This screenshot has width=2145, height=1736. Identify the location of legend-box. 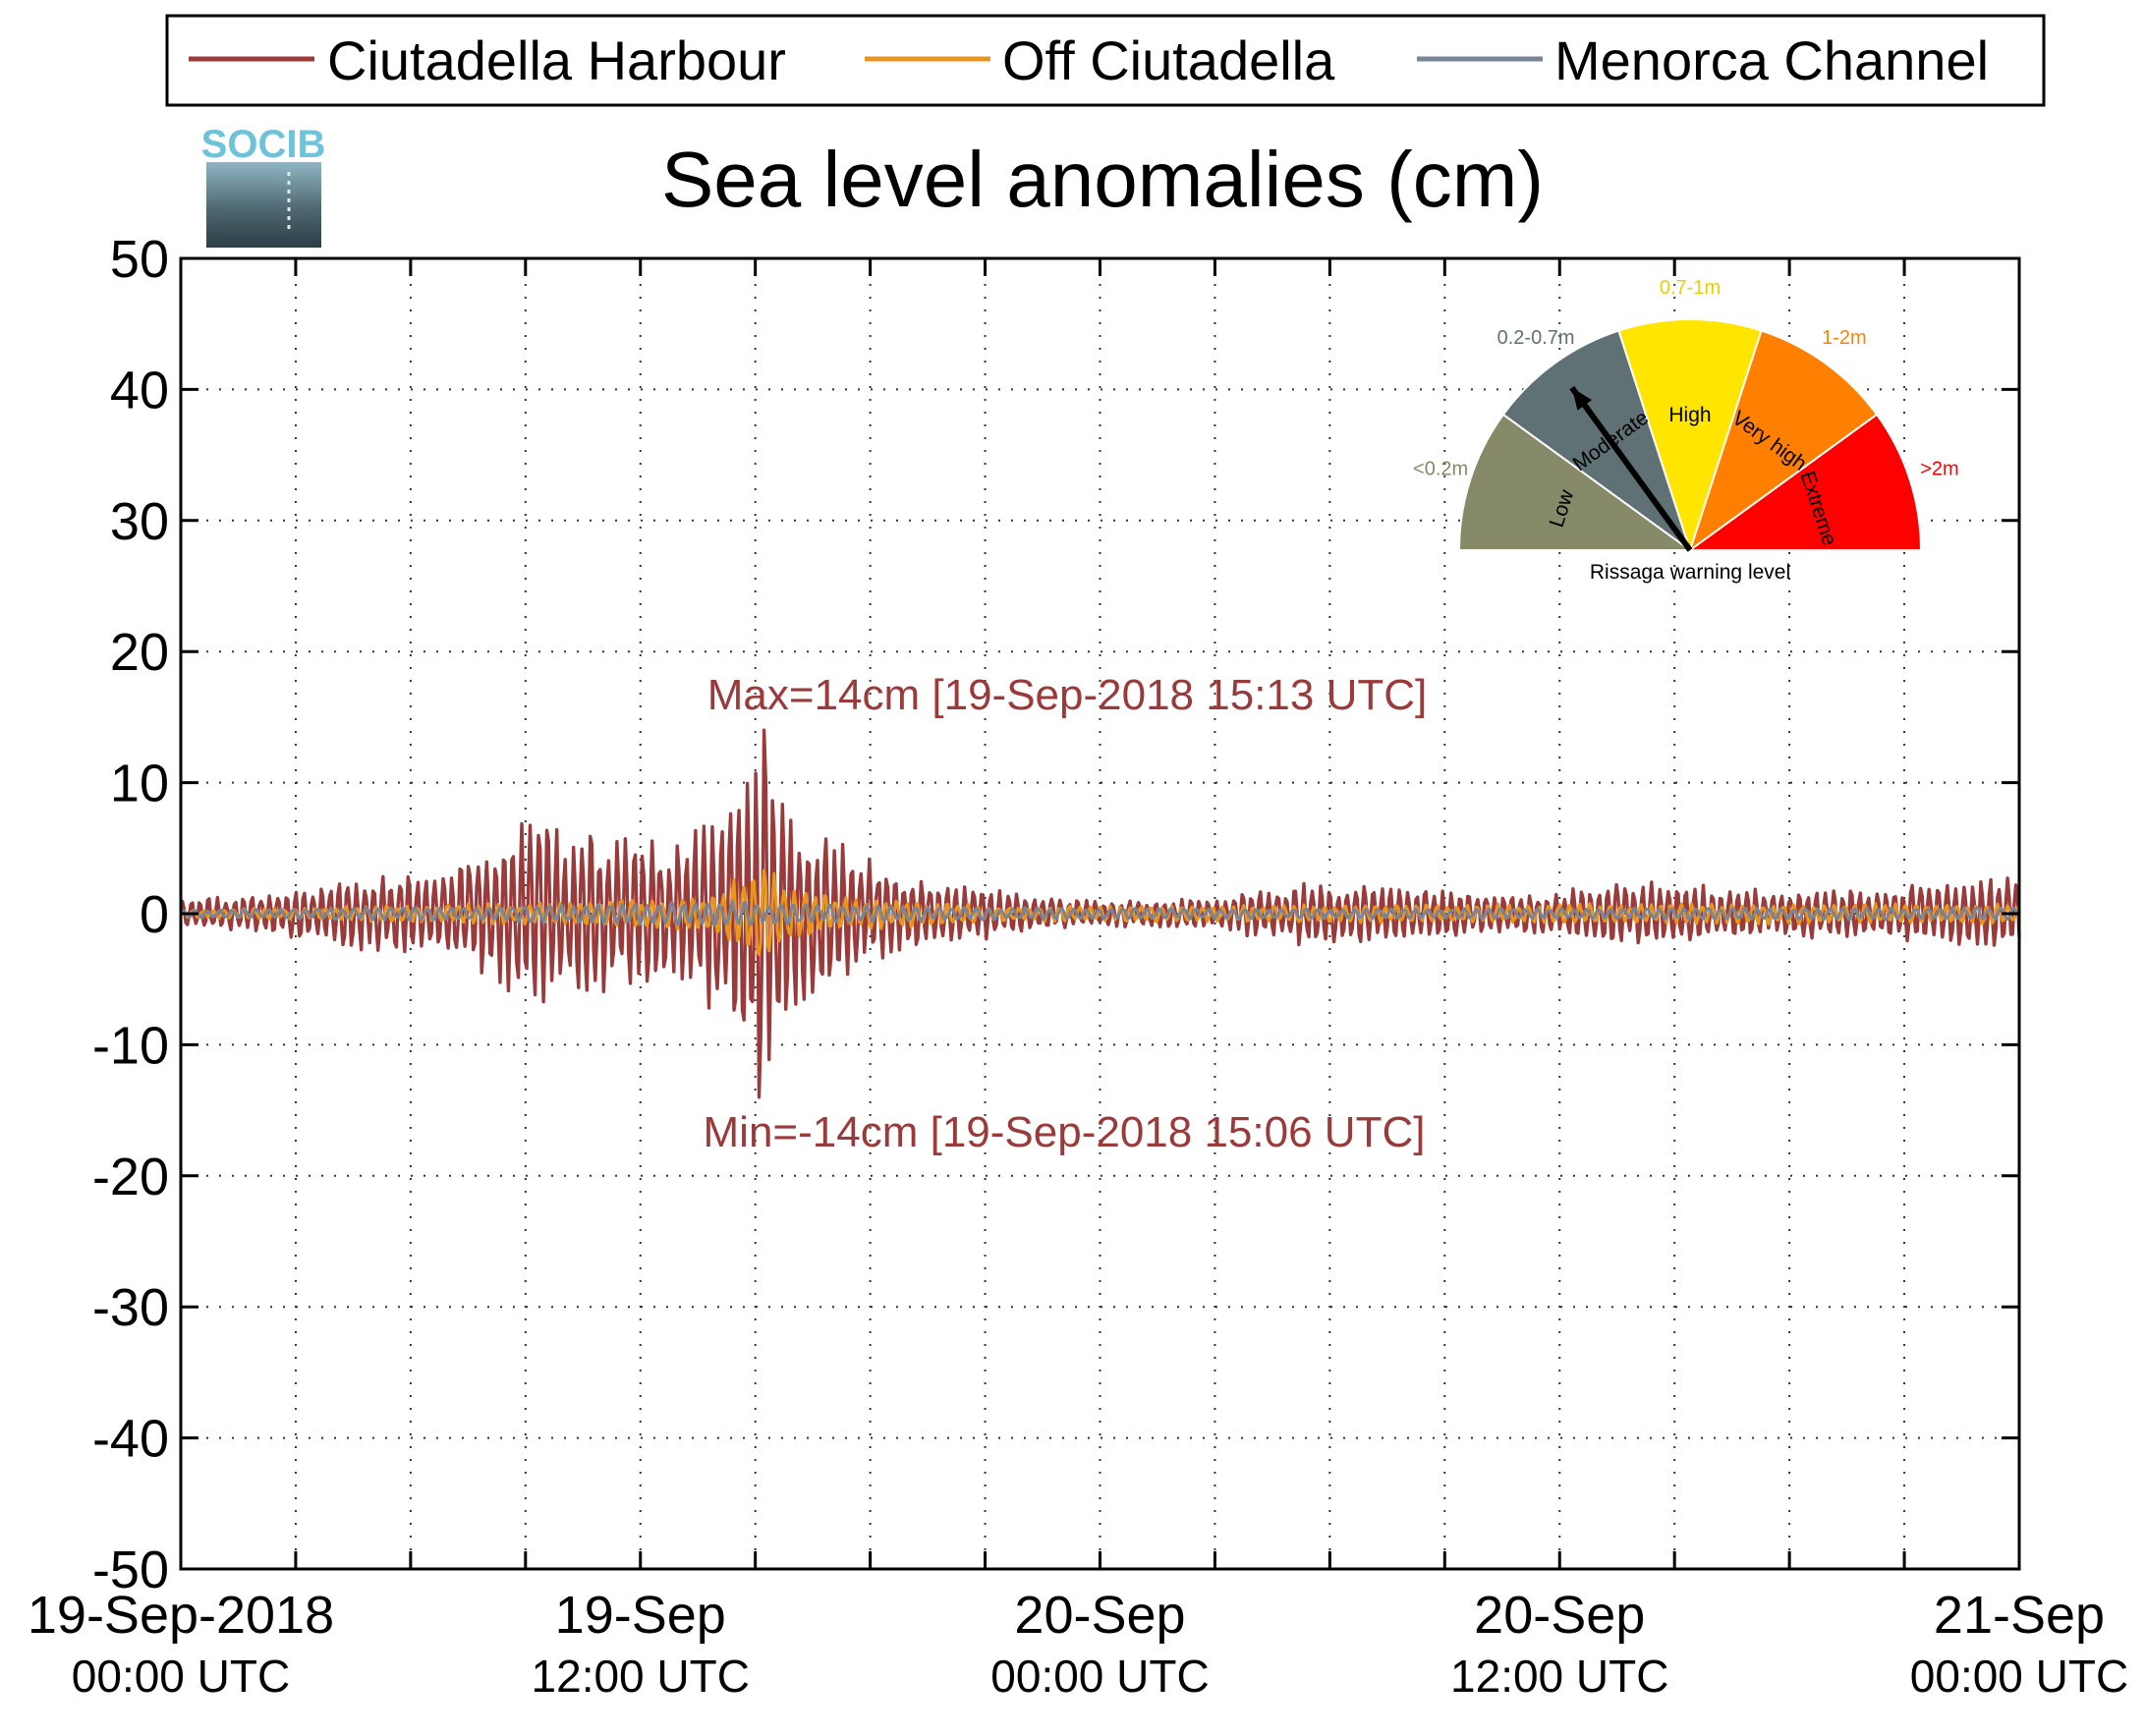
(1105, 60).